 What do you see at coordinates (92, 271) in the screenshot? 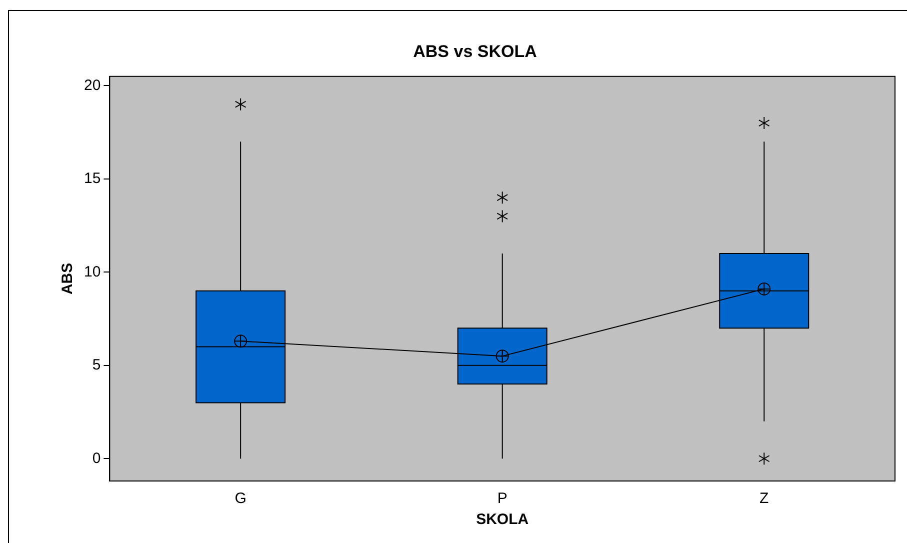
I see `y-tick-label: 10` at bounding box center [92, 271].